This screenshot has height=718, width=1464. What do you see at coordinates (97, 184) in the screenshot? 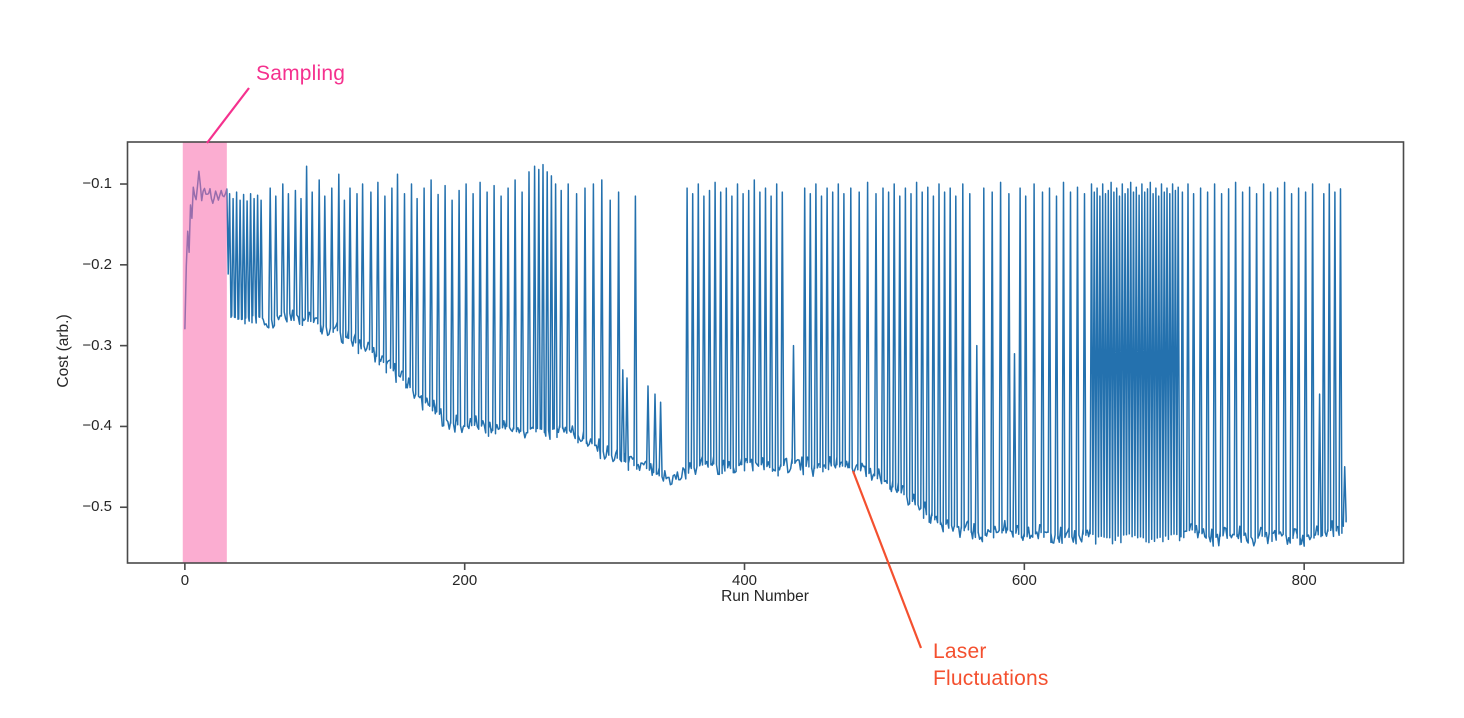
I see `y-tick-label: −0.1` at bounding box center [97, 184].